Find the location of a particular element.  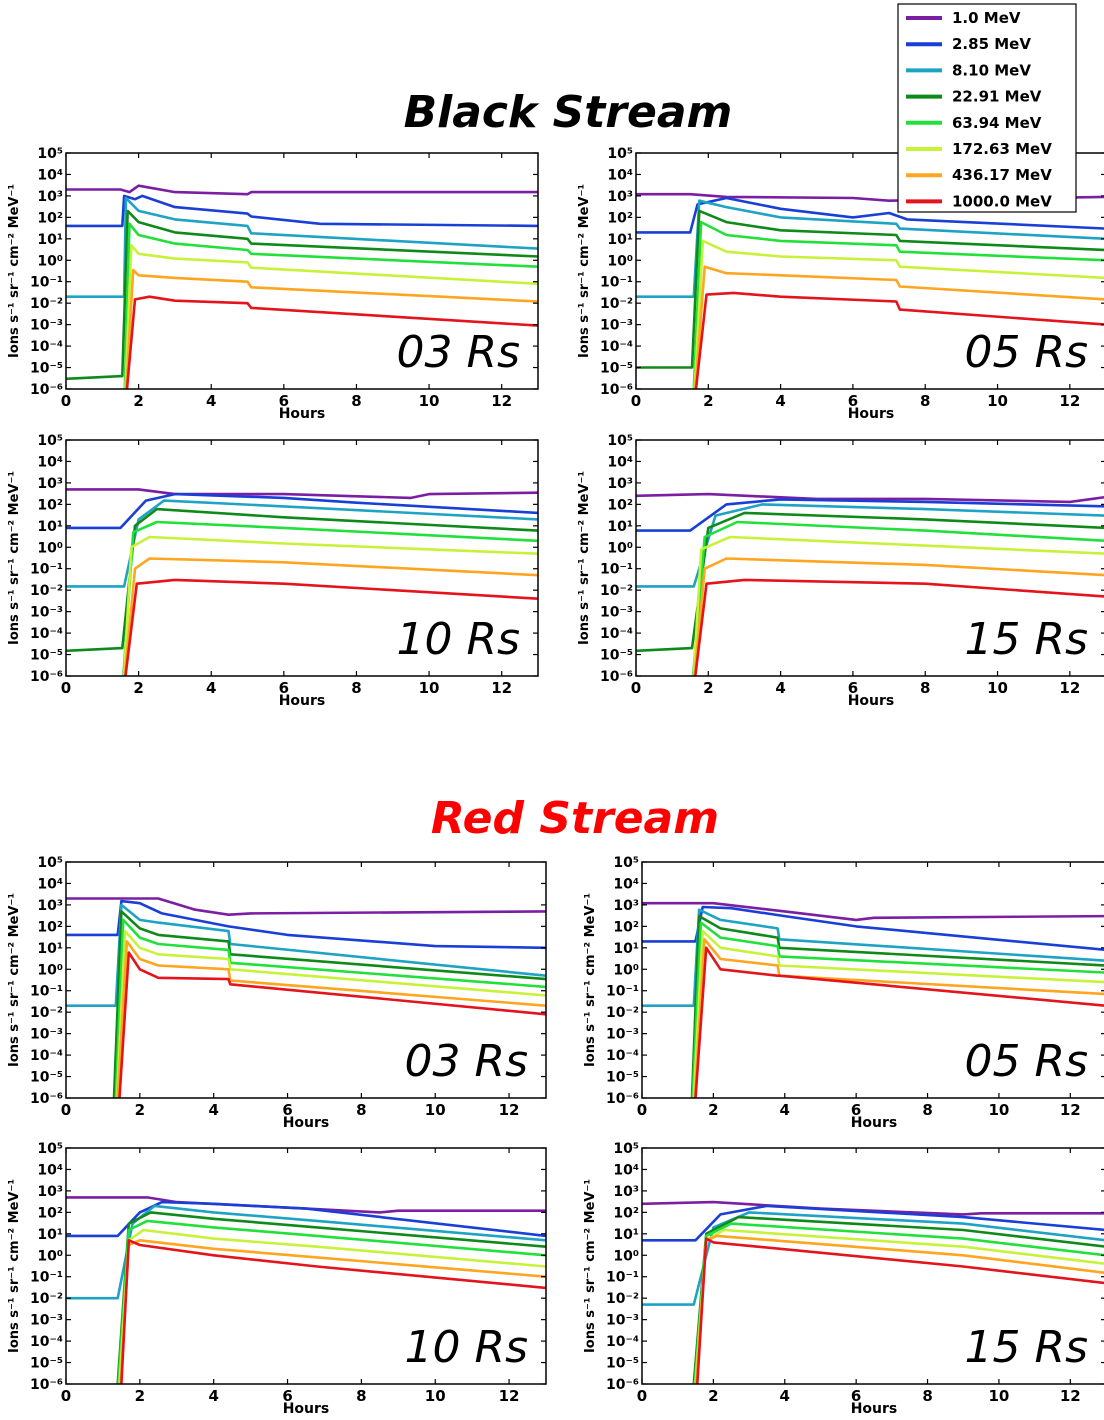

legend-label: 1.0 MeV is located at coordinates (986, 18).